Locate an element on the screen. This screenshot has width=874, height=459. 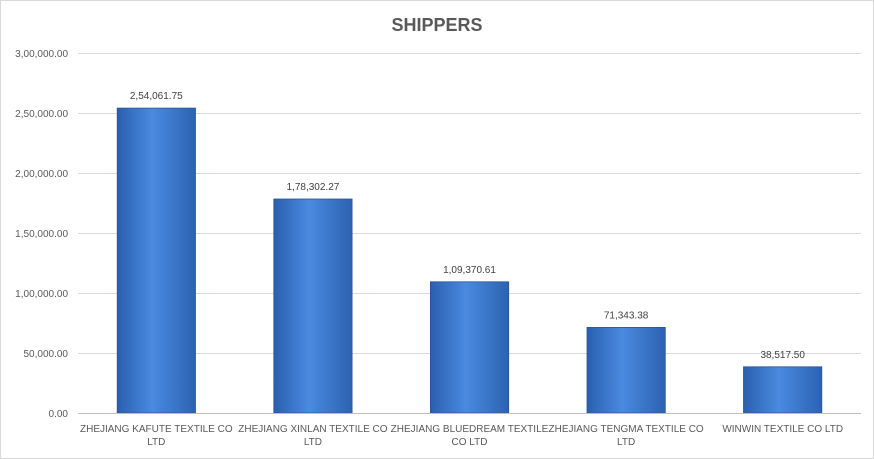
y-tick-label: 2,50,000.00 is located at coordinates (41, 114).